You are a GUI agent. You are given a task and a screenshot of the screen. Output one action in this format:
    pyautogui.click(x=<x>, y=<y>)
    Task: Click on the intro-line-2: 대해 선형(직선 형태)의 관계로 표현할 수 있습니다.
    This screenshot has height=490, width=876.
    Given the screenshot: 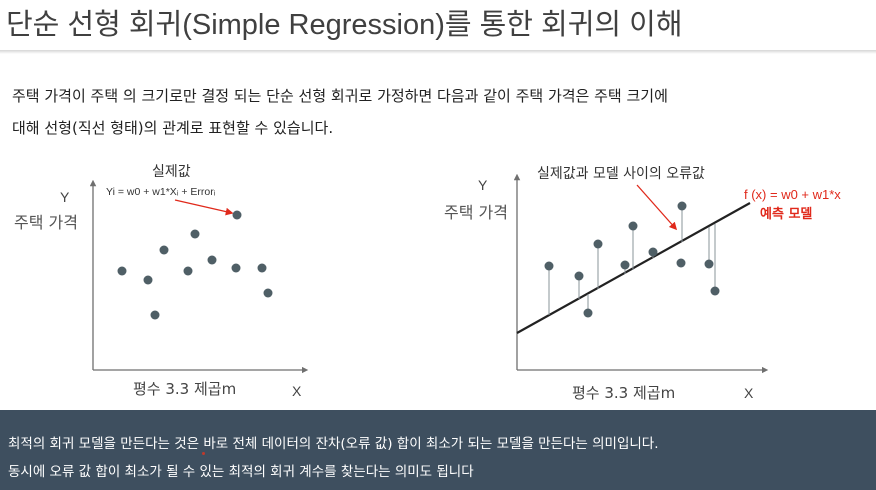 What is the action you would take?
    pyautogui.click(x=173, y=128)
    